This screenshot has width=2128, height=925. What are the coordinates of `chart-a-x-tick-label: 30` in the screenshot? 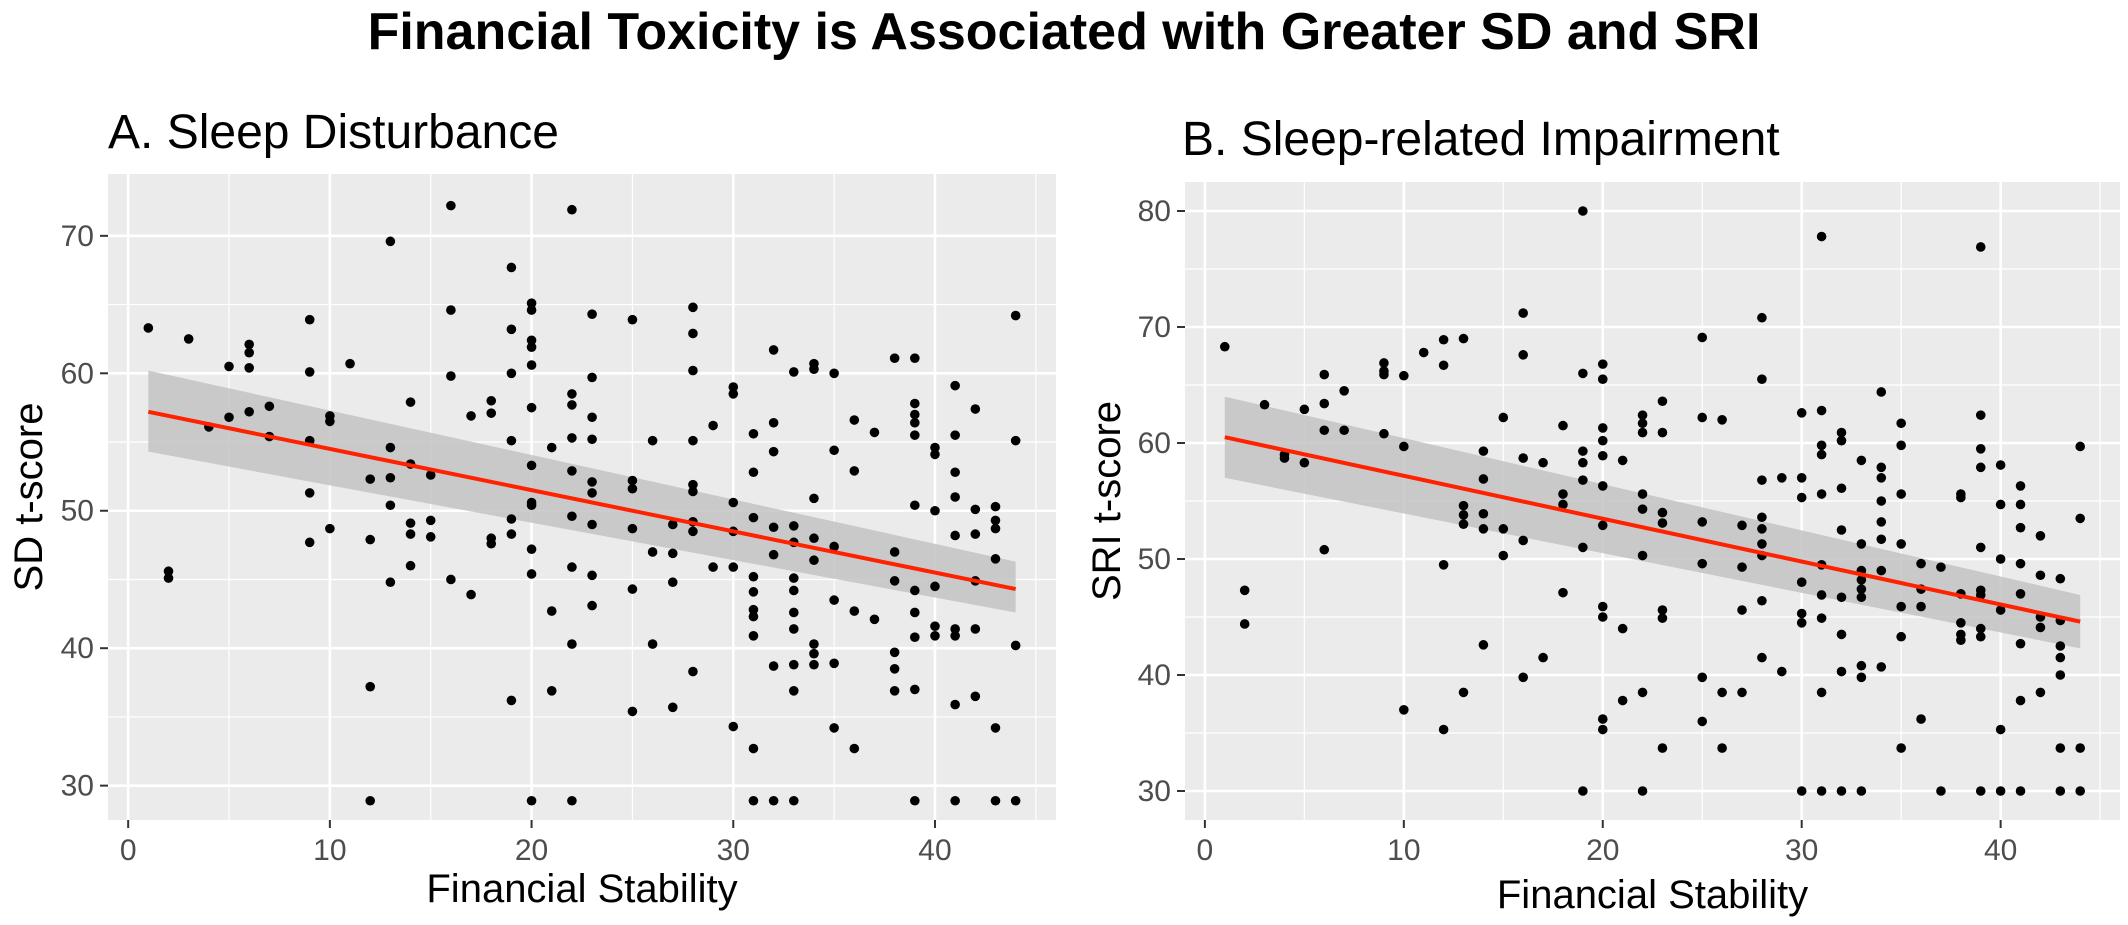 It's located at (733, 850).